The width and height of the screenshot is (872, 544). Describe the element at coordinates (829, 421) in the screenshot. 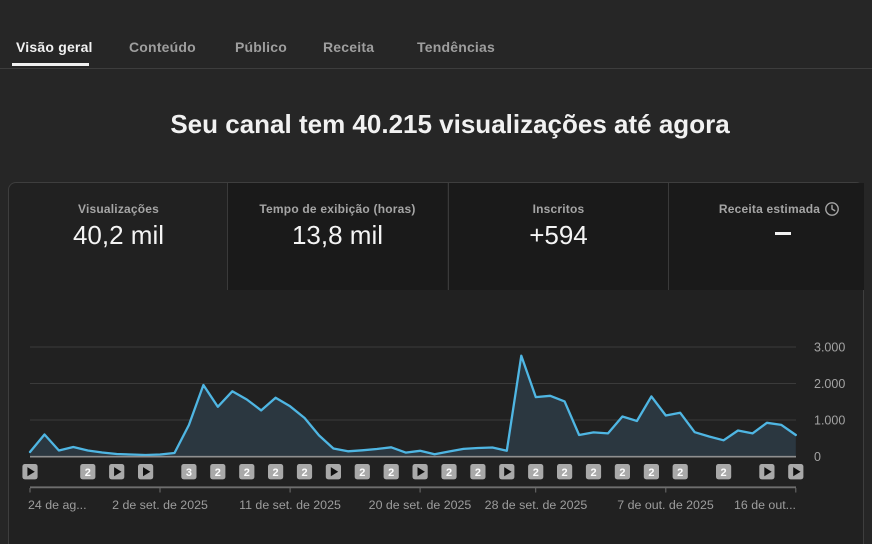

I see `svg-text: 1.000` at that location.